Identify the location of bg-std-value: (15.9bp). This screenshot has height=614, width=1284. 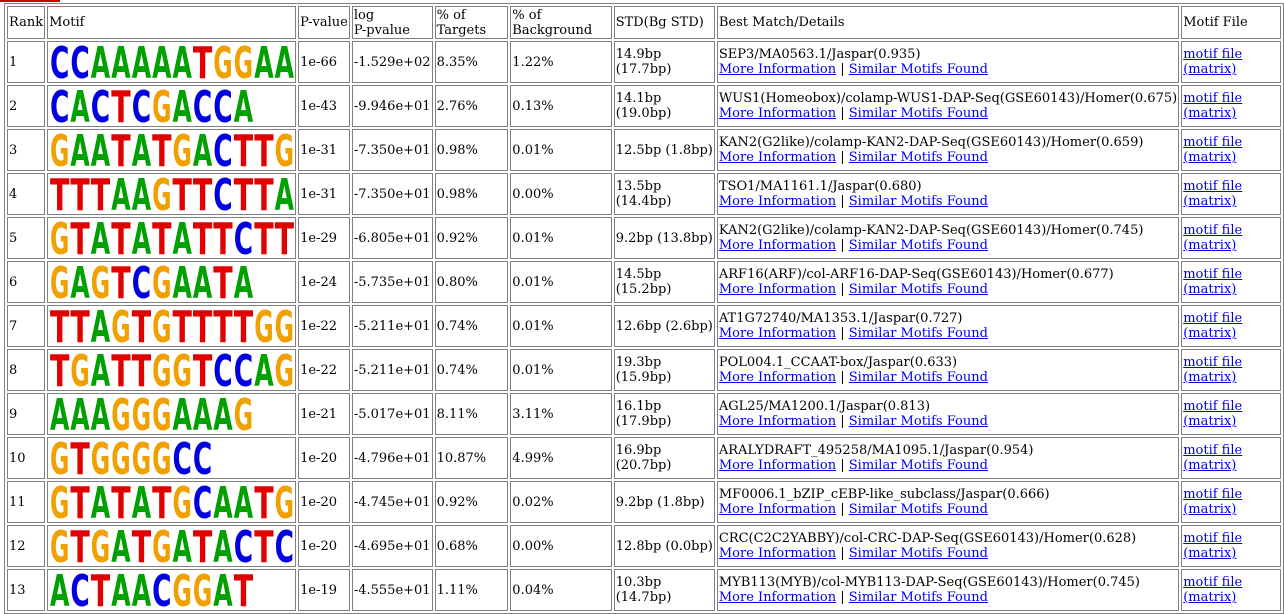
(643, 377).